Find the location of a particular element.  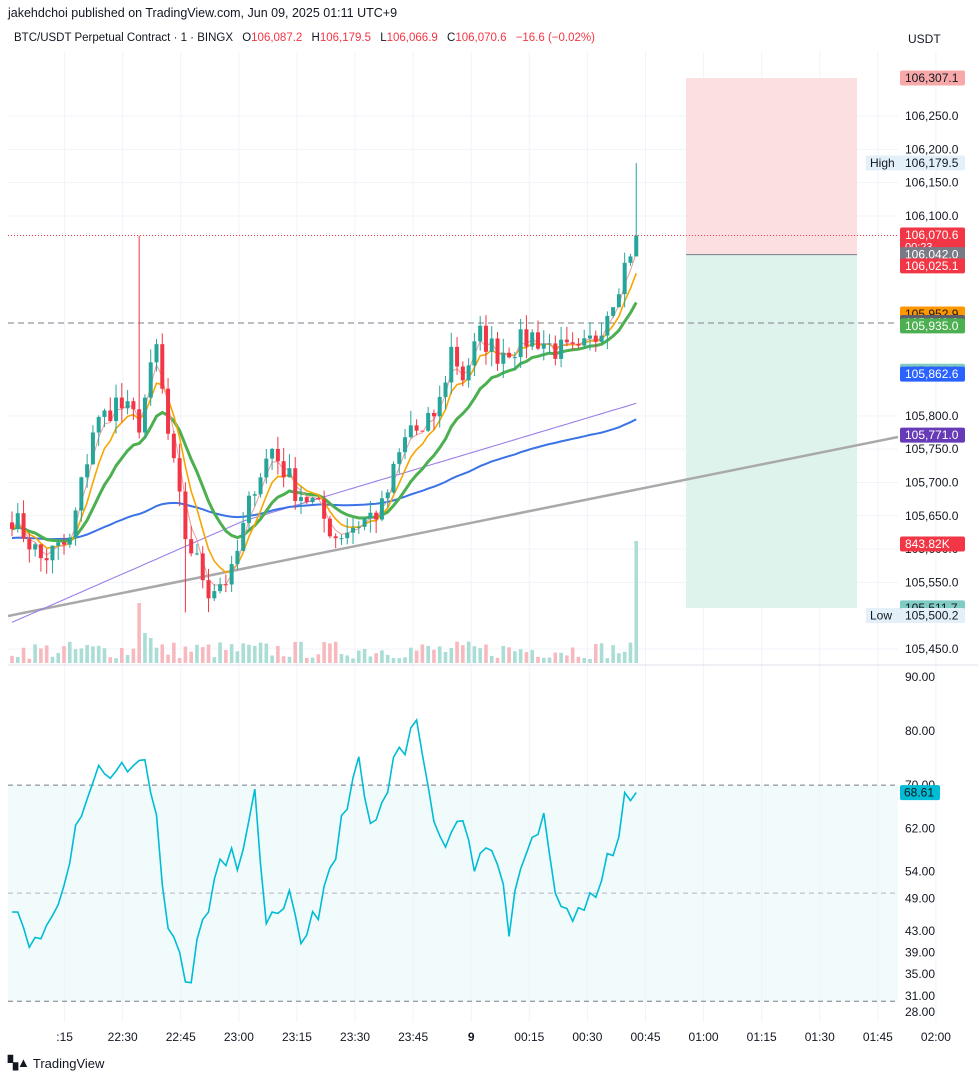

open-value: 106,087.2 is located at coordinates (277, 38).